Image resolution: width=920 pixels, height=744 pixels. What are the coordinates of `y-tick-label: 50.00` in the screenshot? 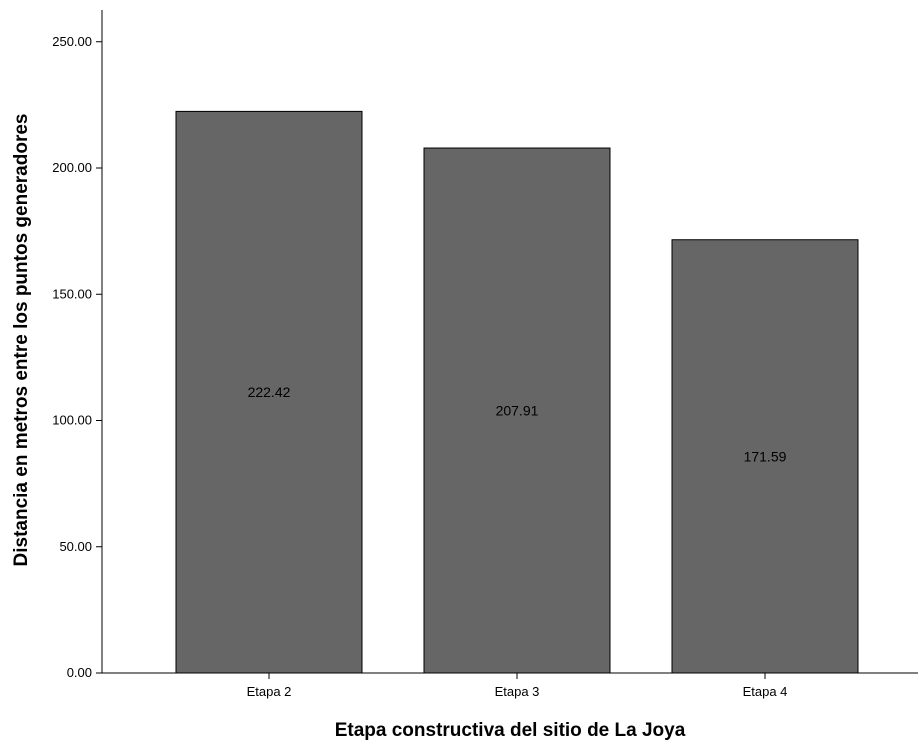 It's located at (75, 546).